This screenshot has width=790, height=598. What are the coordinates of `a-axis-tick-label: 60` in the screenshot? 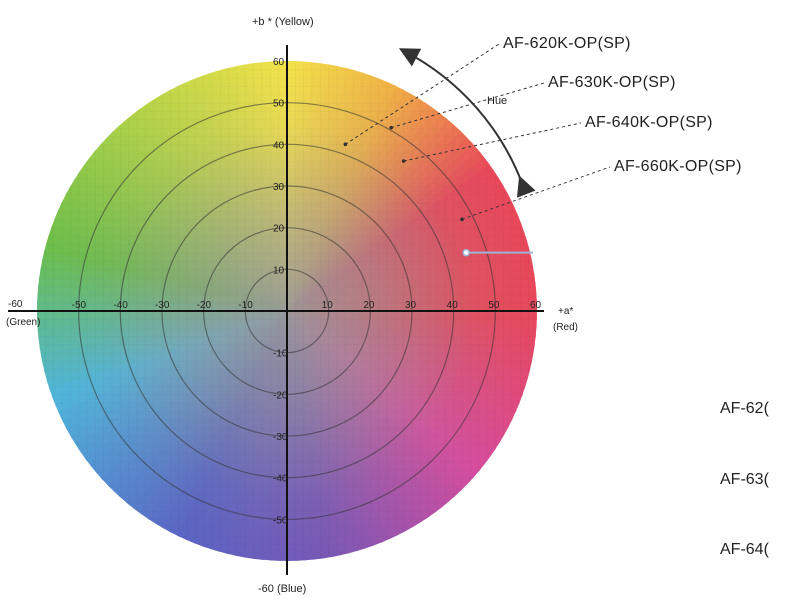 It's located at (536, 305).